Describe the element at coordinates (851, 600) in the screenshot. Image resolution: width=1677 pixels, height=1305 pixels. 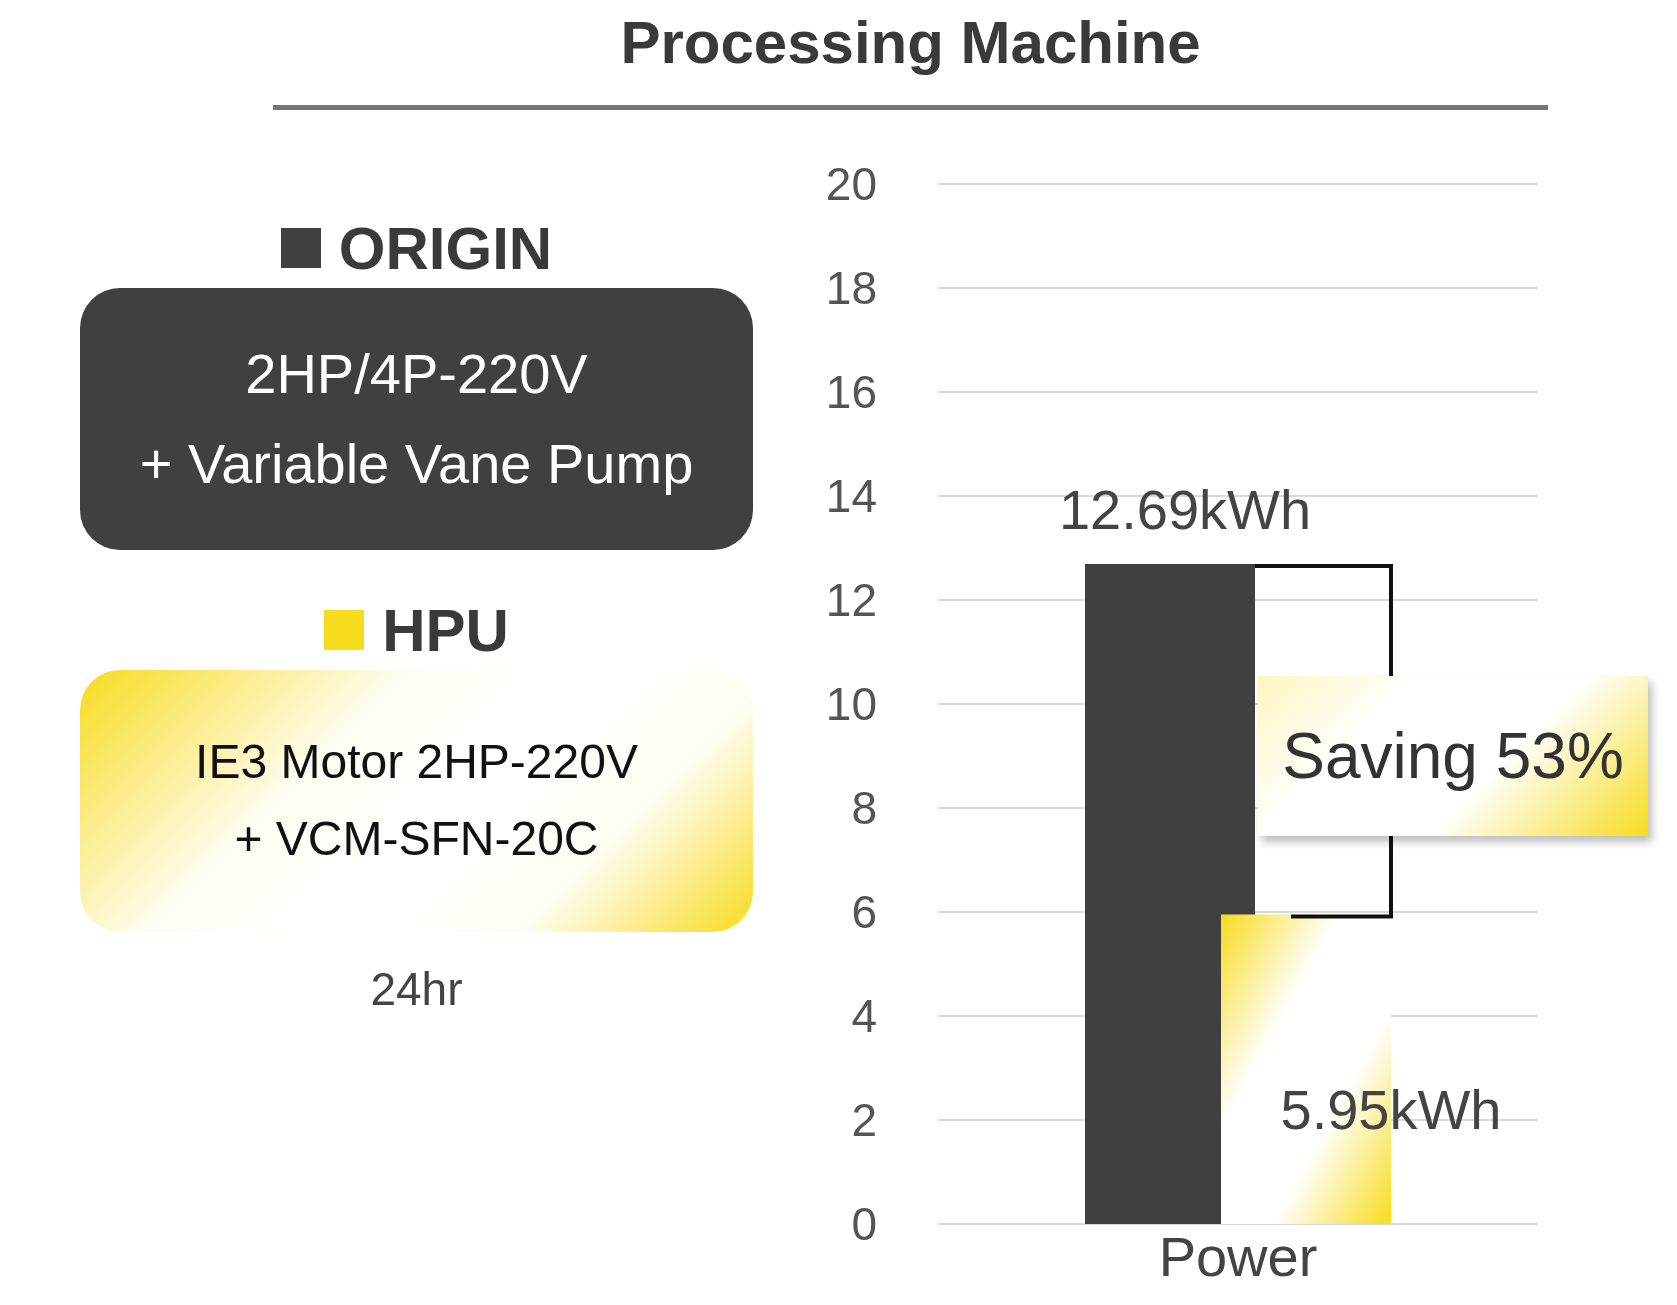
I see `y-tick-label: 12` at that location.